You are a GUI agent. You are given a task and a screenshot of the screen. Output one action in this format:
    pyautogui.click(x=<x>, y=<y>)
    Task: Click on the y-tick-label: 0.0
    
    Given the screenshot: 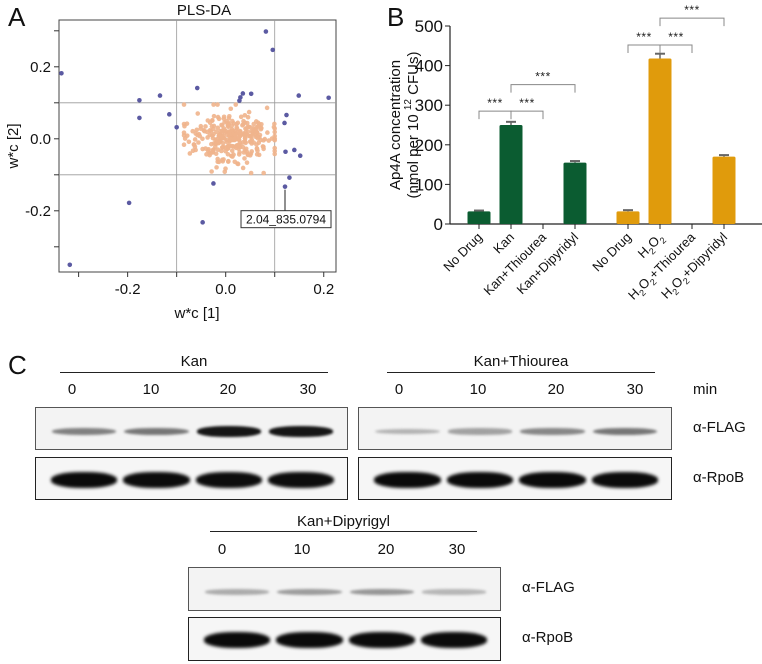 What is the action you would take?
    pyautogui.click(x=40, y=139)
    